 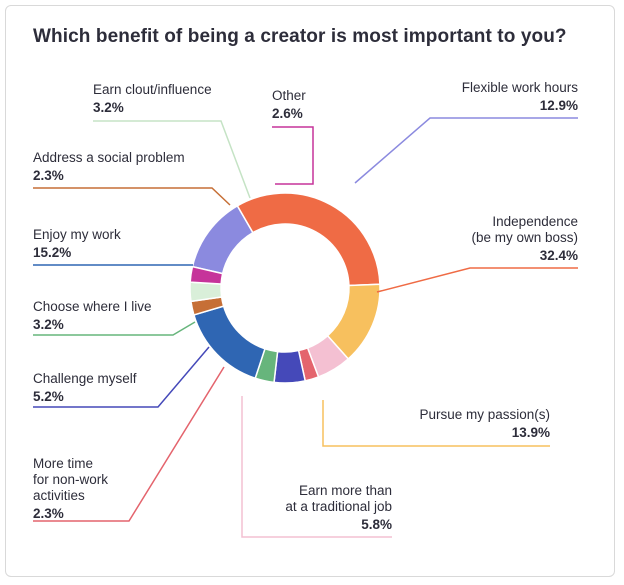 I want to click on slice-label: (be my own boss), so click(x=524, y=237).